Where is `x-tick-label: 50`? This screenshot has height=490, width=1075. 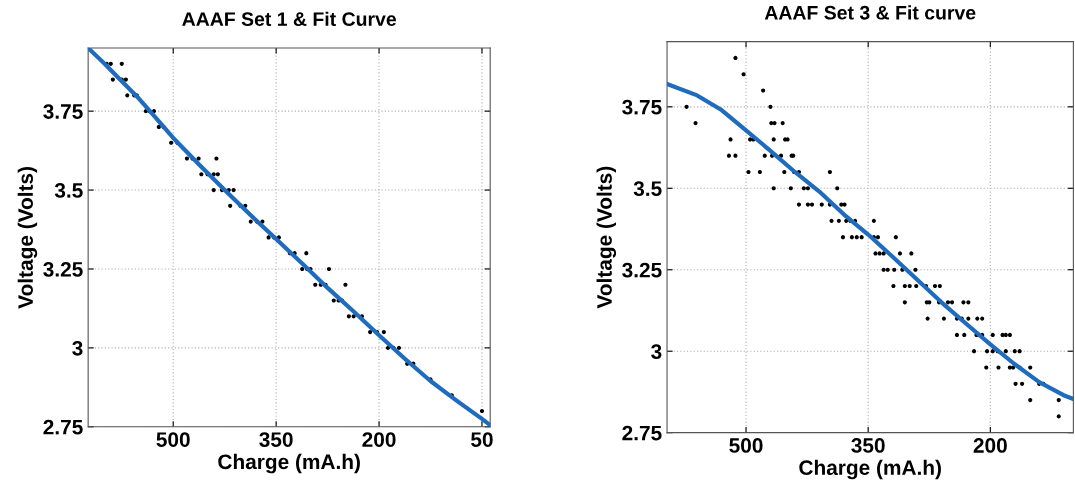
x-tick-label: 50 is located at coordinates (482, 439).